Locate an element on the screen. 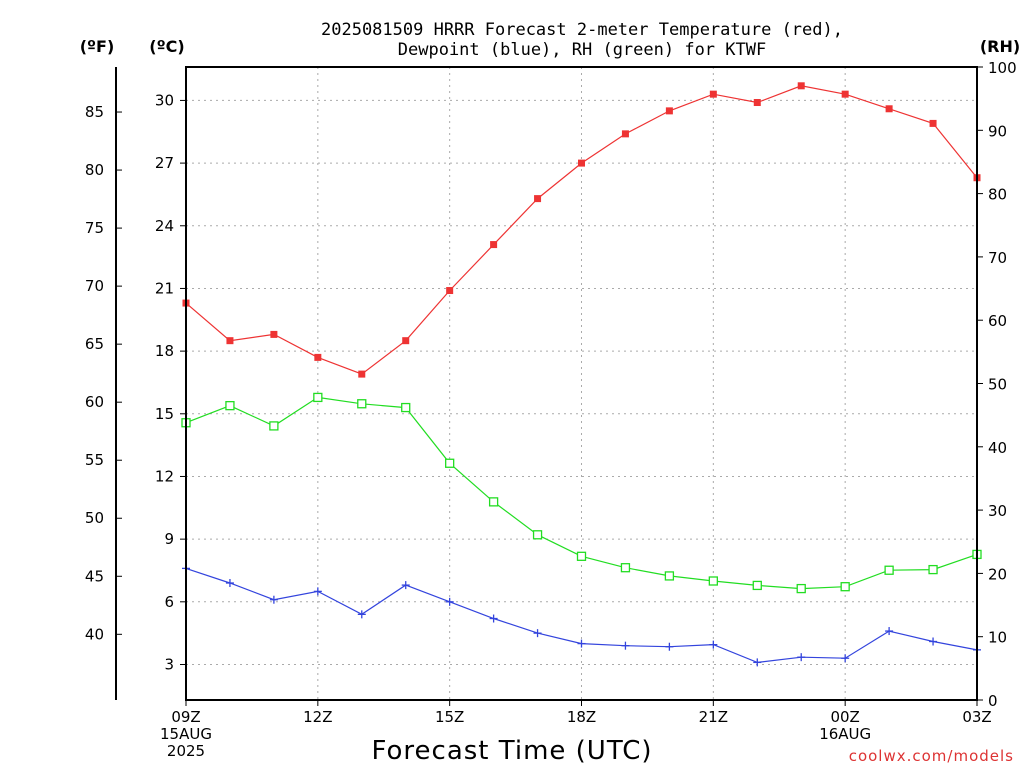 The image size is (1024, 768). rh-tick-label: 30 is located at coordinates (997, 511).